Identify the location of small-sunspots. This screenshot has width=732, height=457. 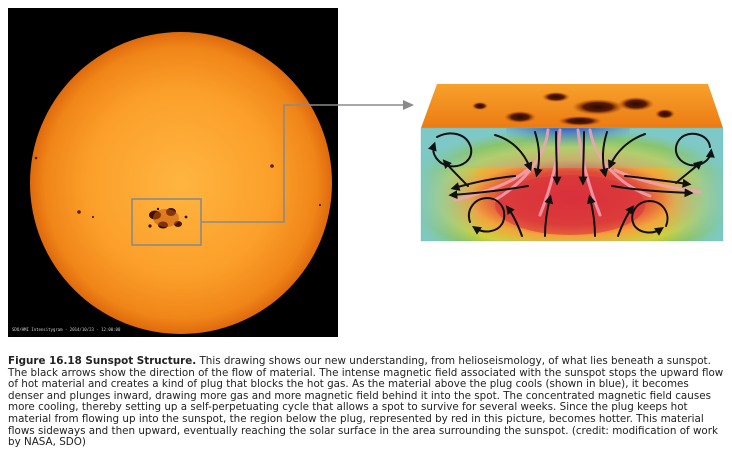
(178, 187).